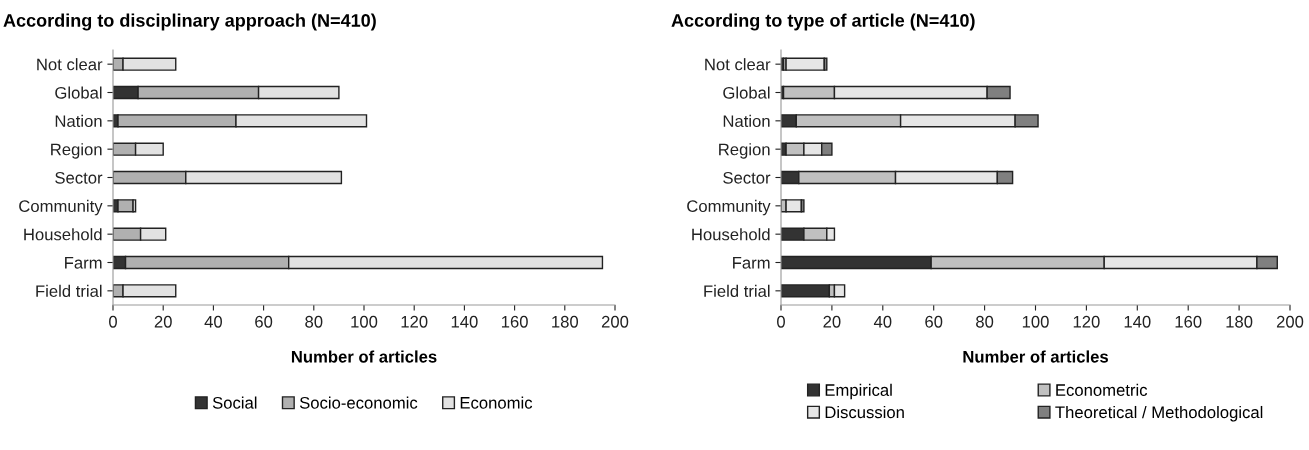  What do you see at coordinates (1159, 413) in the screenshot?
I see `legend-label: Theoretical / Methodological` at bounding box center [1159, 413].